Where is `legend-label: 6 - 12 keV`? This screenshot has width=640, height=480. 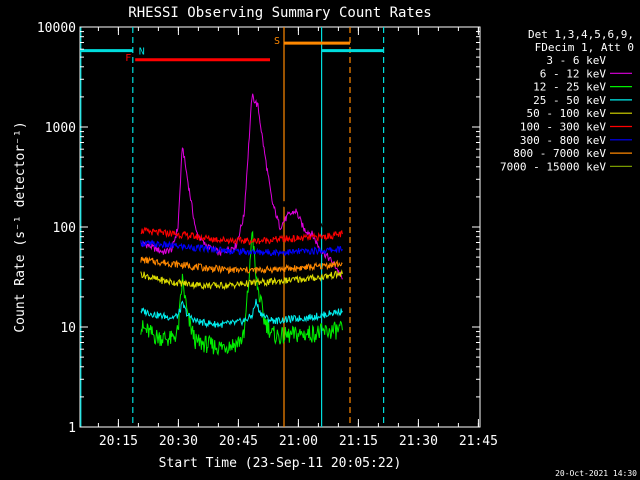 legend-label: 6 - 12 keV is located at coordinates (573, 73).